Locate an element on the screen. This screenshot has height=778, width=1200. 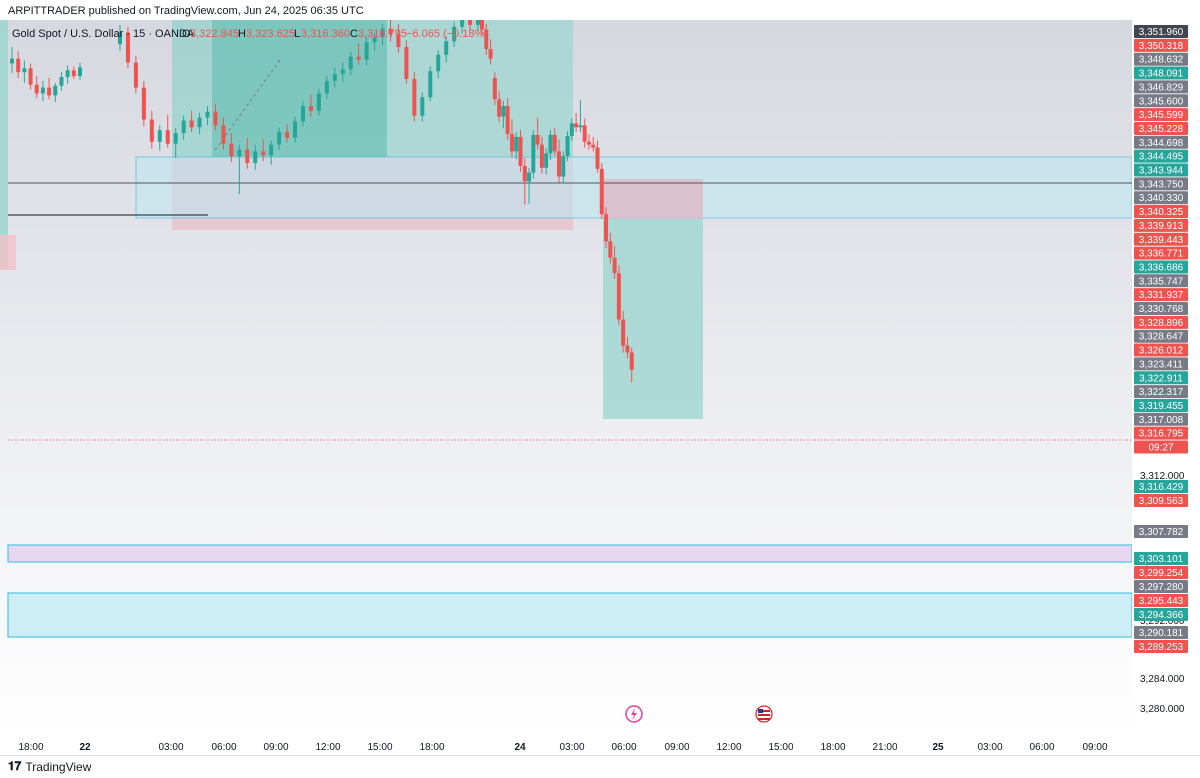
price-tag-label: 3,323.411 is located at coordinates (1161, 364).